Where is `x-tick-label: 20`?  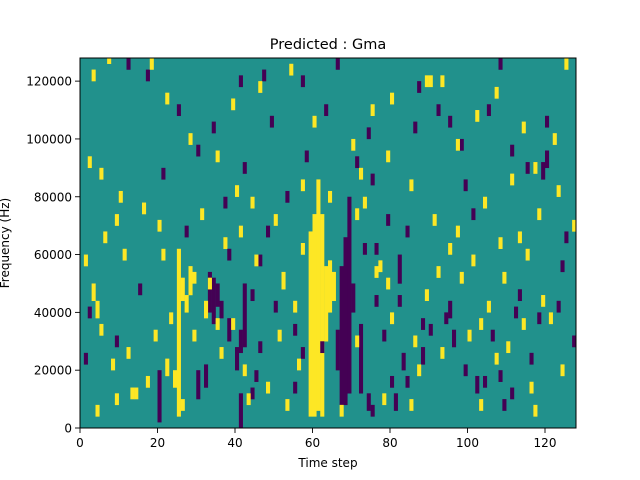 x-tick-label: 20 is located at coordinates (157, 443).